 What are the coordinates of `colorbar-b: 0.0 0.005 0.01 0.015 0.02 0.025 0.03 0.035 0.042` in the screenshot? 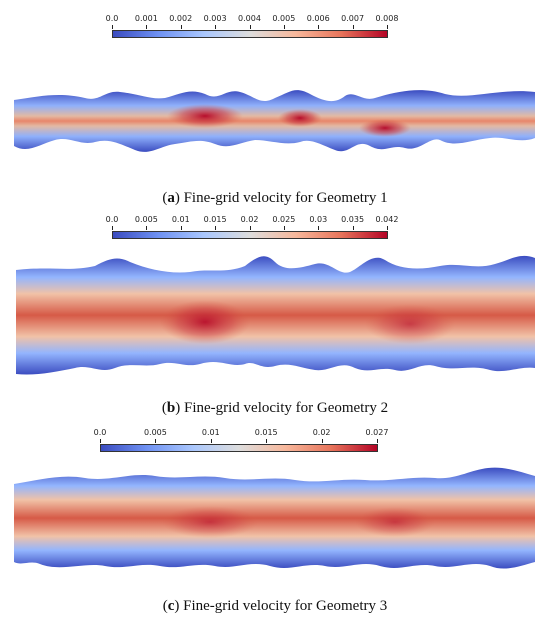 It's located at (252, 230).